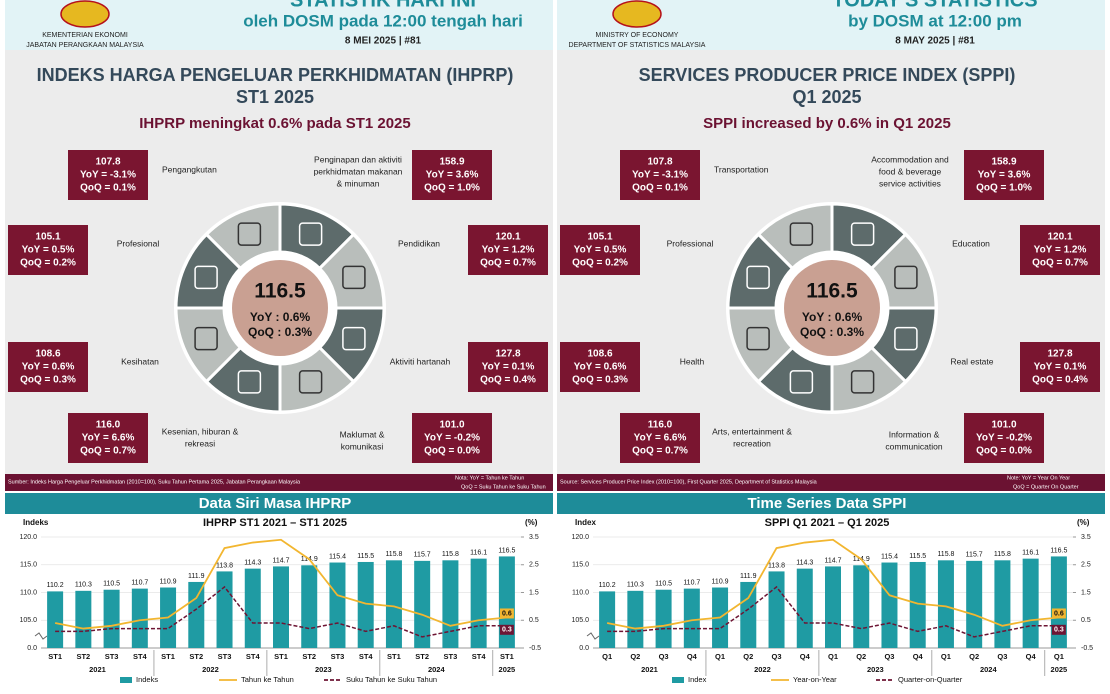 The width and height of the screenshot is (1110, 694). What do you see at coordinates (827, 503) in the screenshot?
I see `chart-heading: Time Series Data SPPI` at bounding box center [827, 503].